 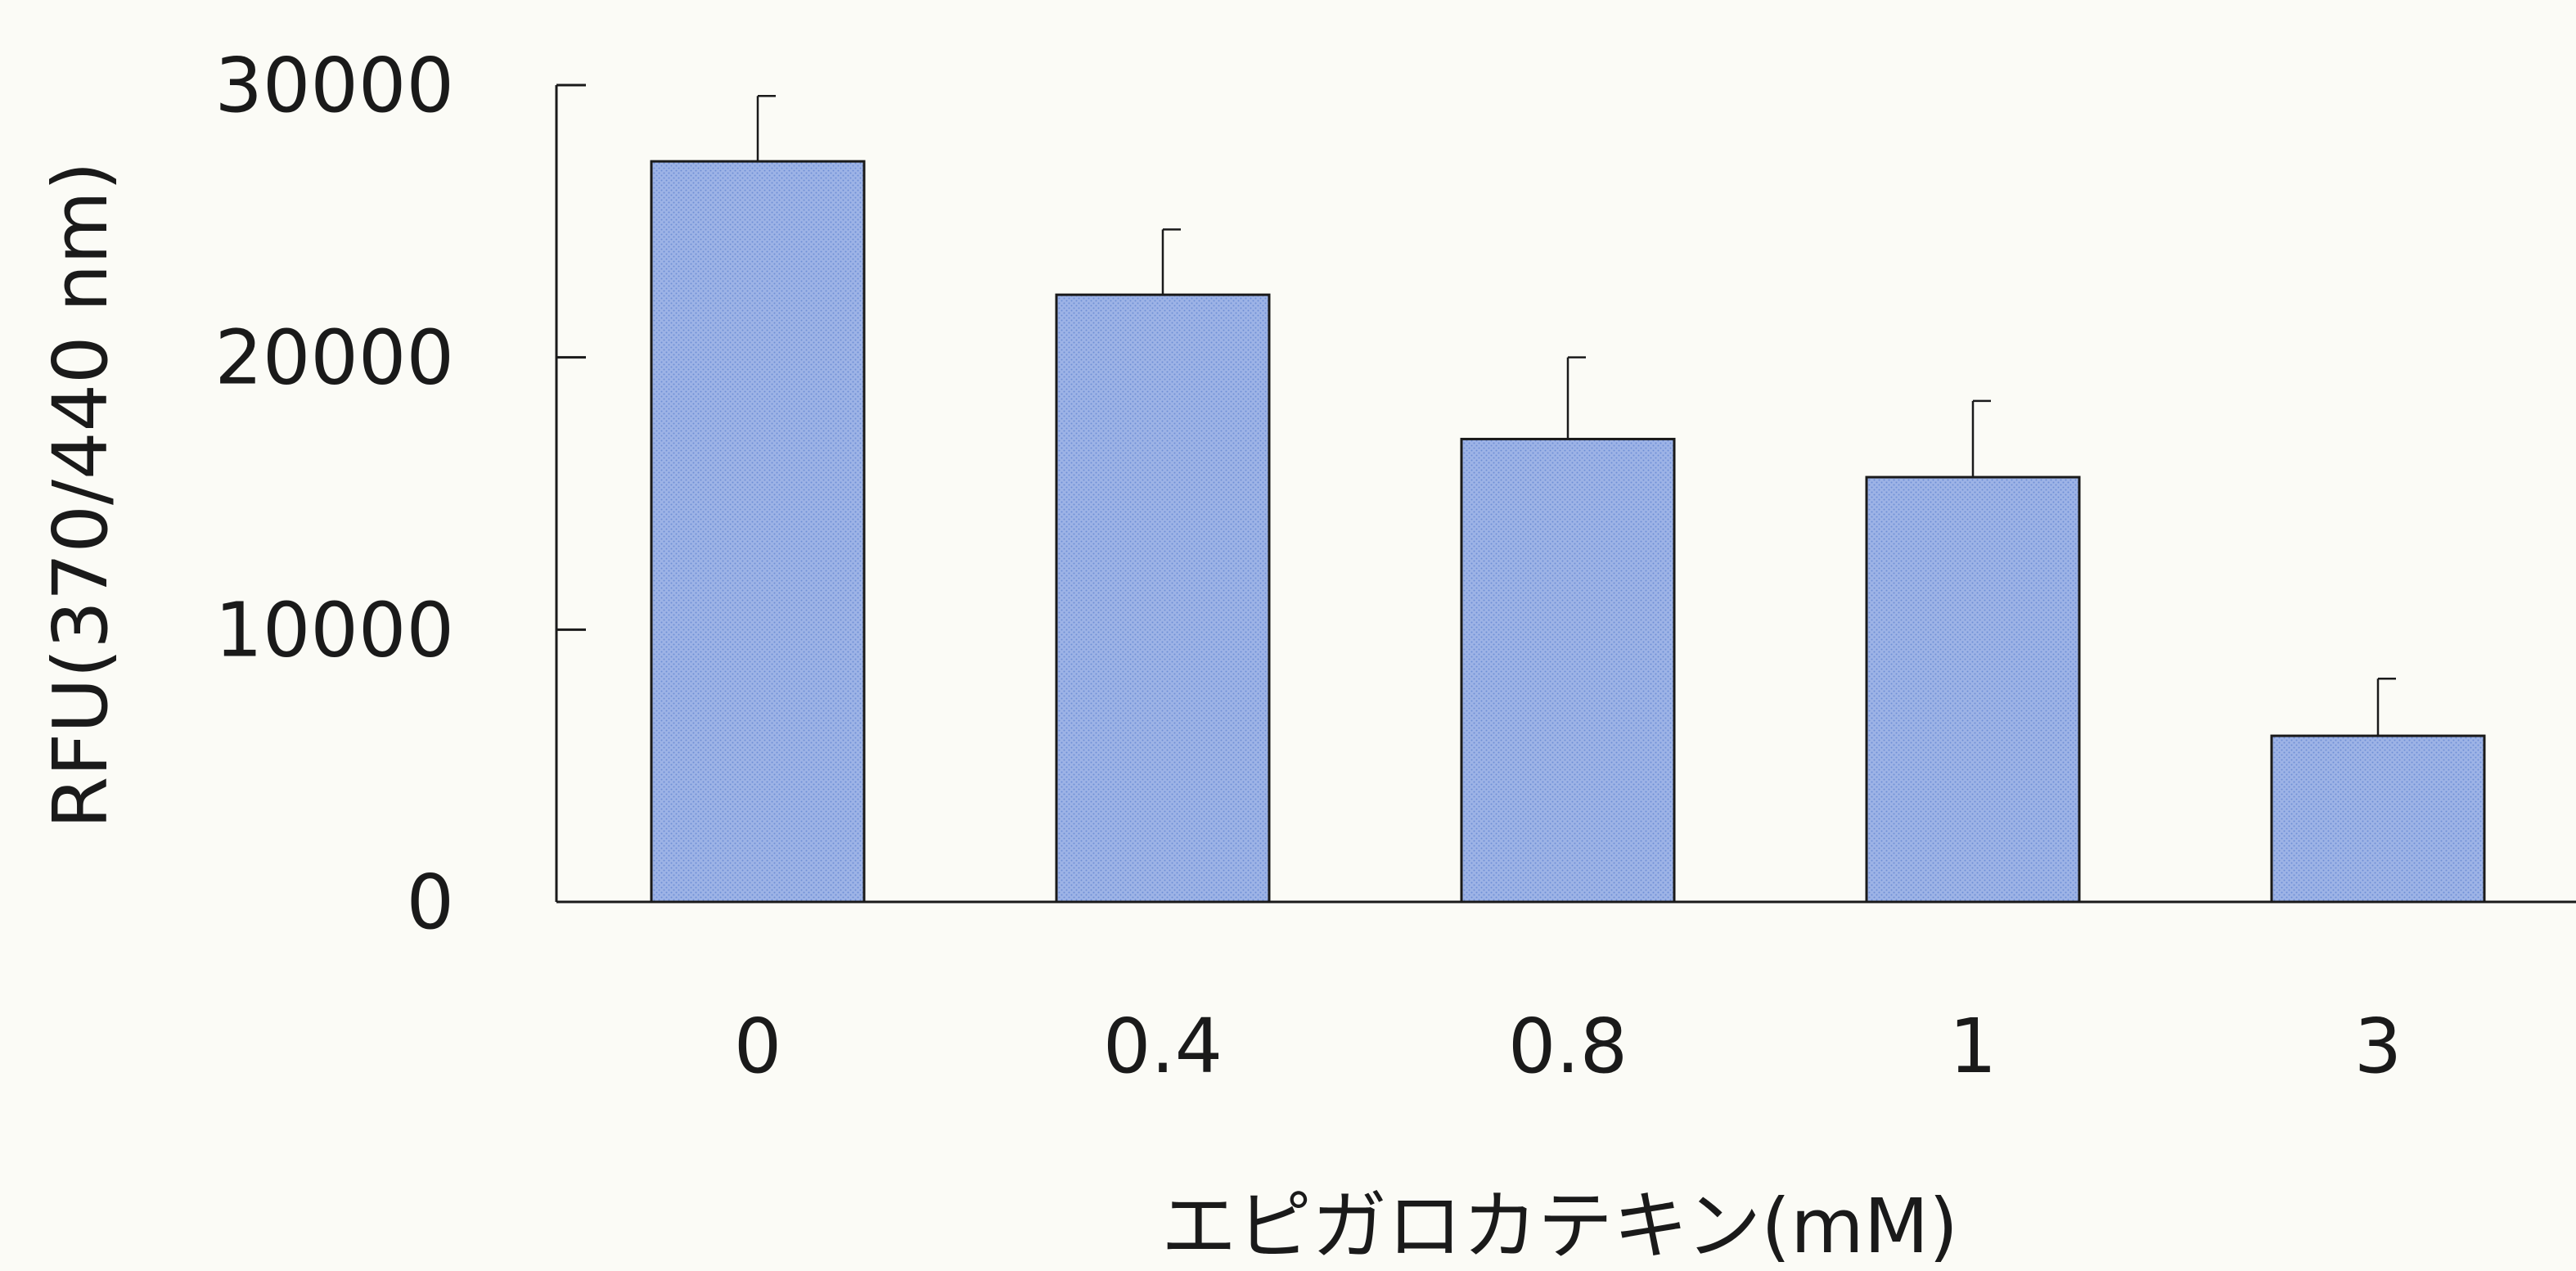 I want to click on bar-0.4, so click(x=1163, y=598).